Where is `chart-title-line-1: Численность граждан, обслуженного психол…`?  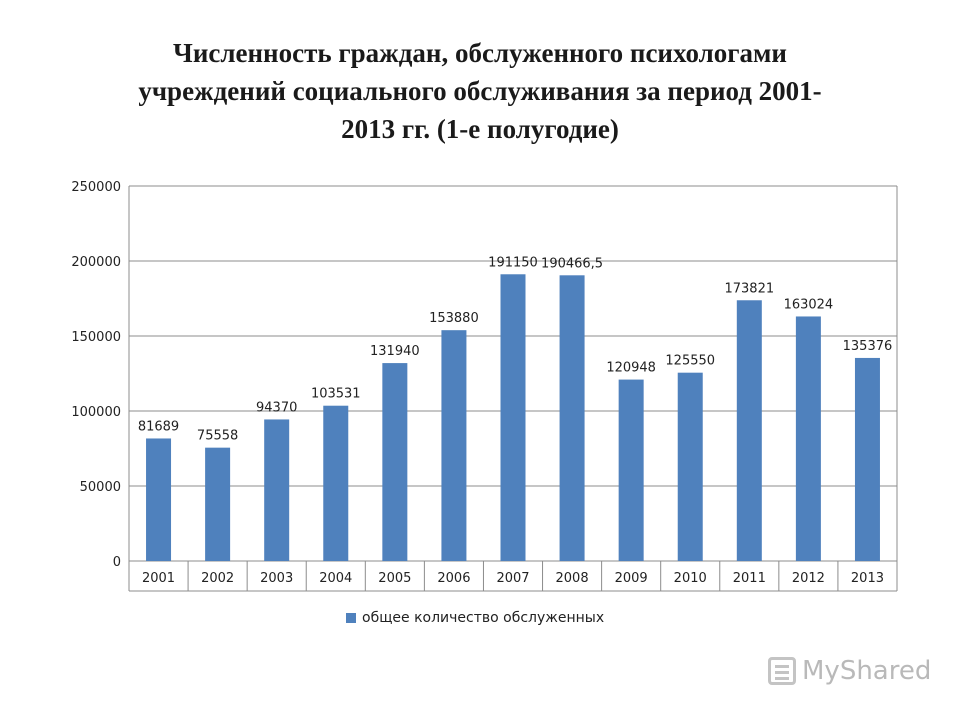 chart-title-line-1: Численность граждан, обслуженного психол… is located at coordinates (480, 53).